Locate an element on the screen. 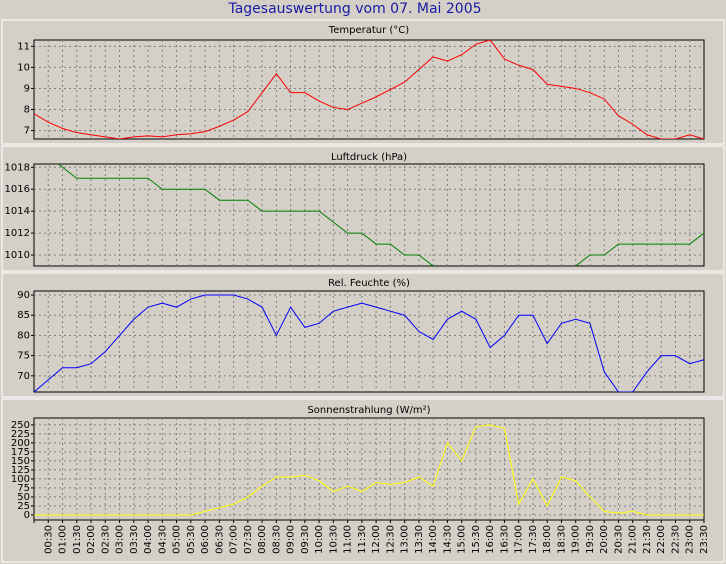  y-tick-label: 200 is located at coordinates (20, 443).